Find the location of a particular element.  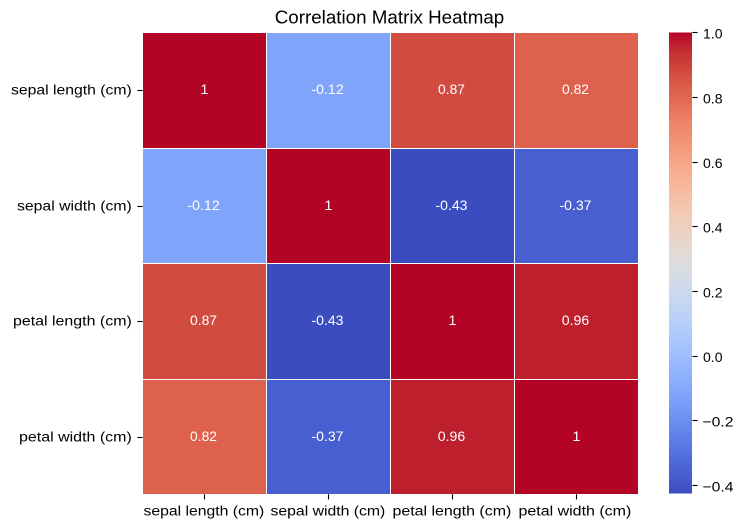

svg-text: 0.8 is located at coordinates (713, 99).